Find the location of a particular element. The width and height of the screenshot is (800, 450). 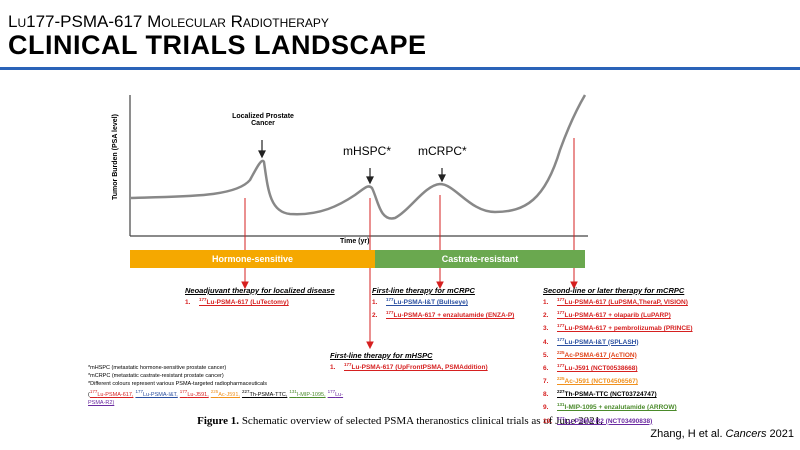

section-heading: Second-line or later therapy for mCRPC is located at coordinates (614, 290).